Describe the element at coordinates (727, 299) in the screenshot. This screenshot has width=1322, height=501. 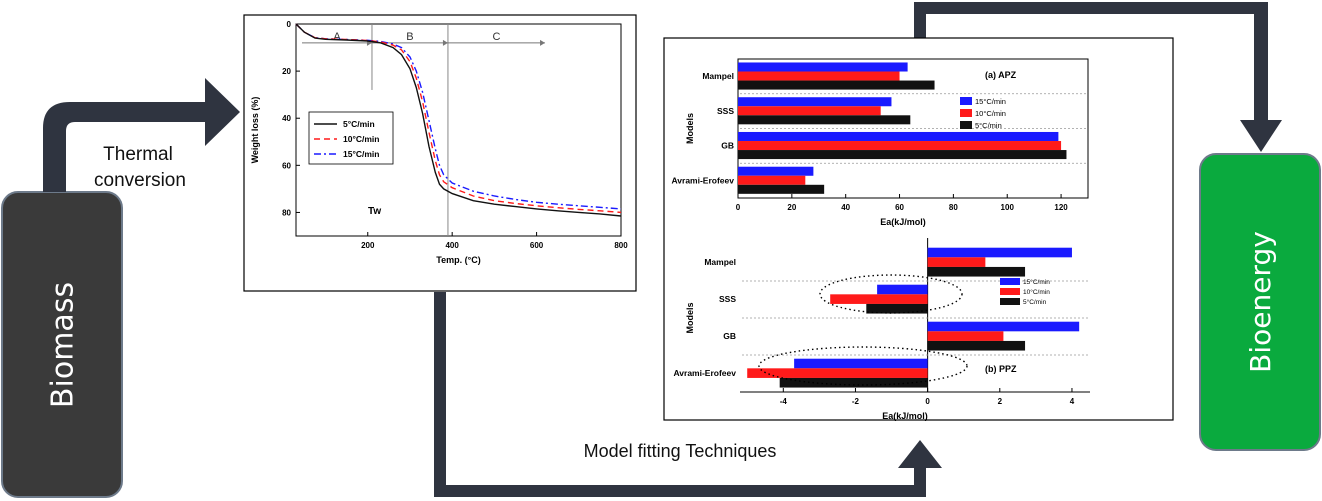
I see `ppz-chart-category-label: SSS` at that location.